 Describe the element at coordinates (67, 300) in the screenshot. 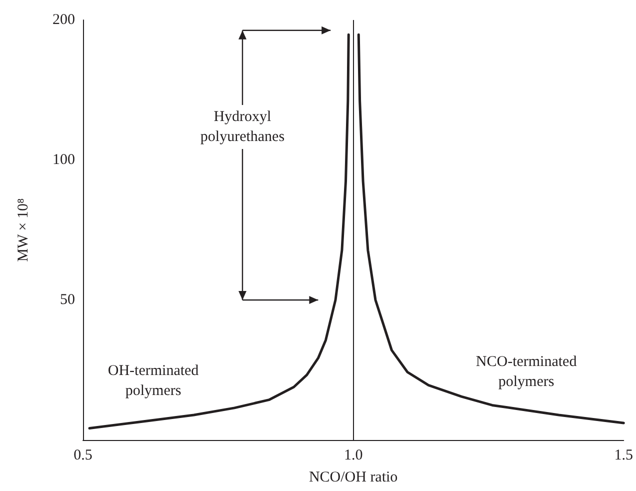

I see `y-tick-label: 50` at that location.